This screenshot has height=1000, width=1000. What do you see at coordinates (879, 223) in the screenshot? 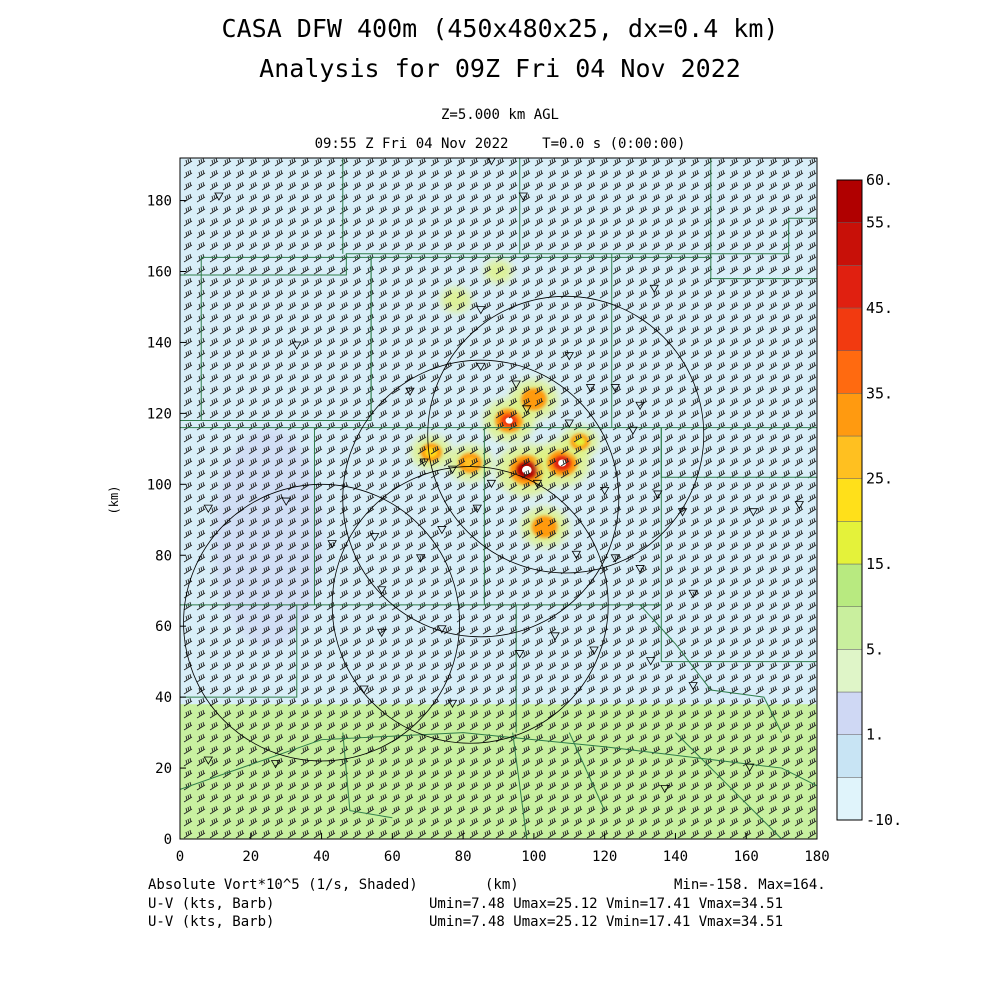
I see `colorbar-label: 55.` at bounding box center [879, 223].